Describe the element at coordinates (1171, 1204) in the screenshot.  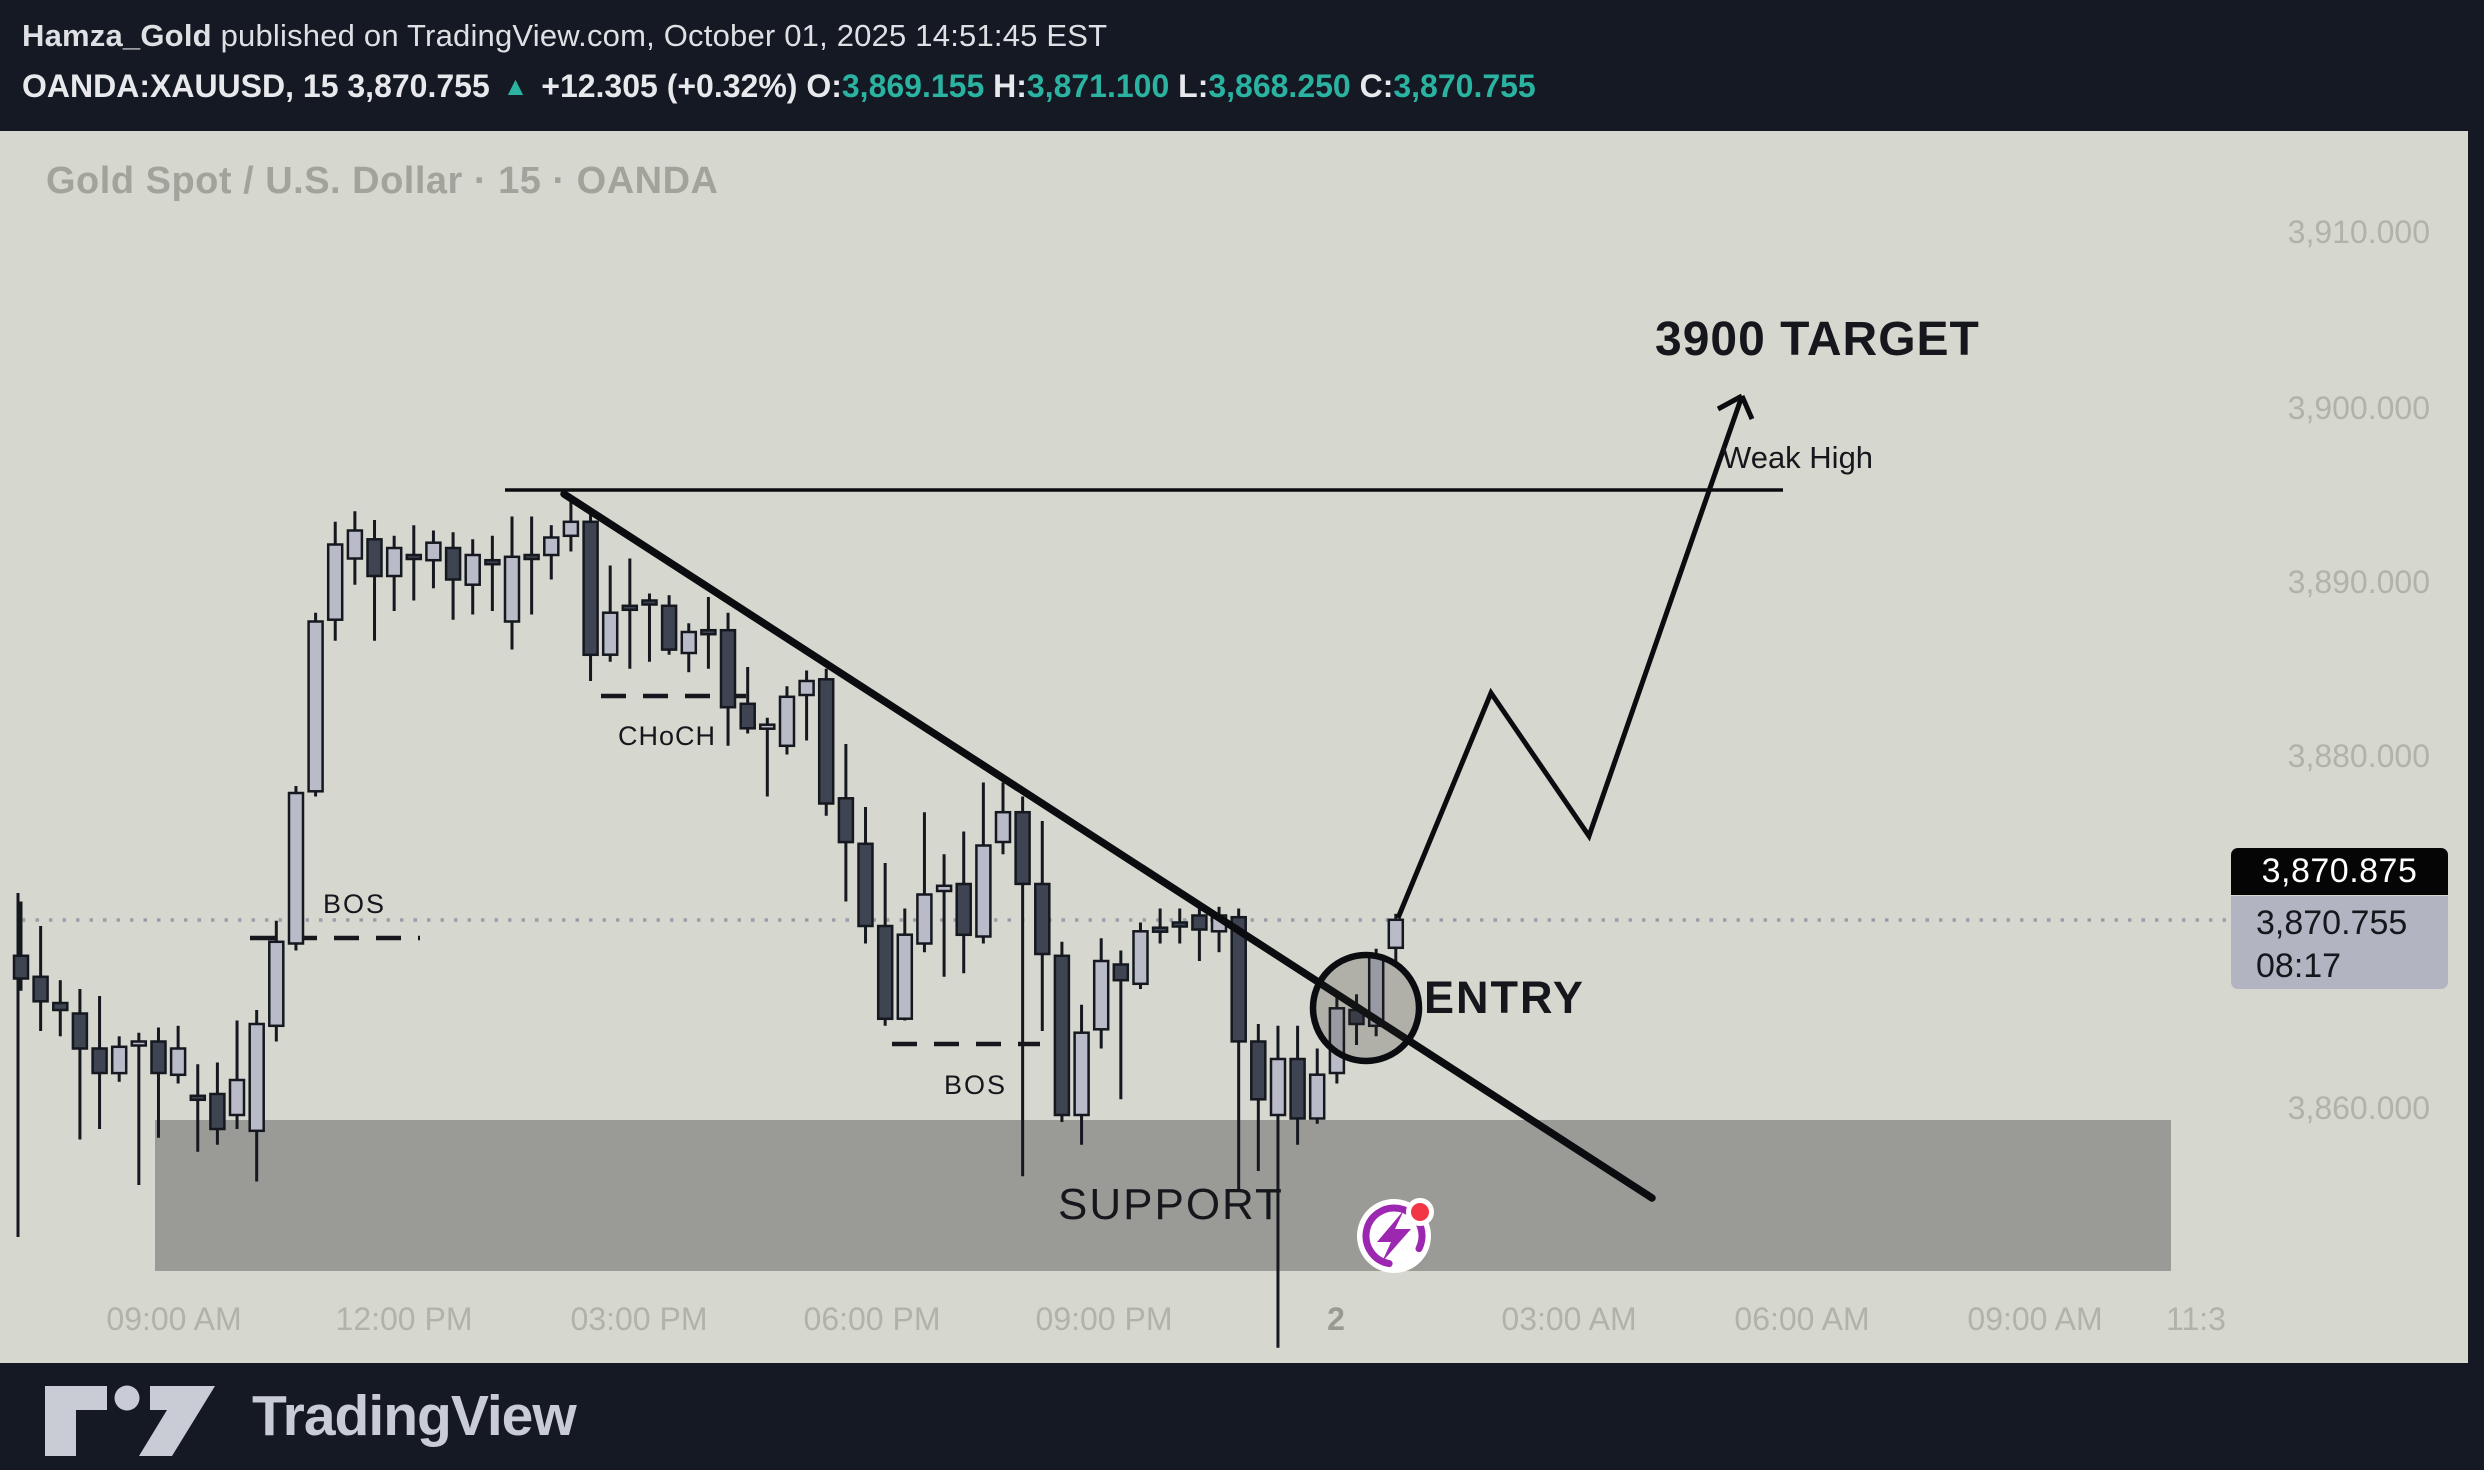
I see `support-annotation: SUPPORT` at that location.